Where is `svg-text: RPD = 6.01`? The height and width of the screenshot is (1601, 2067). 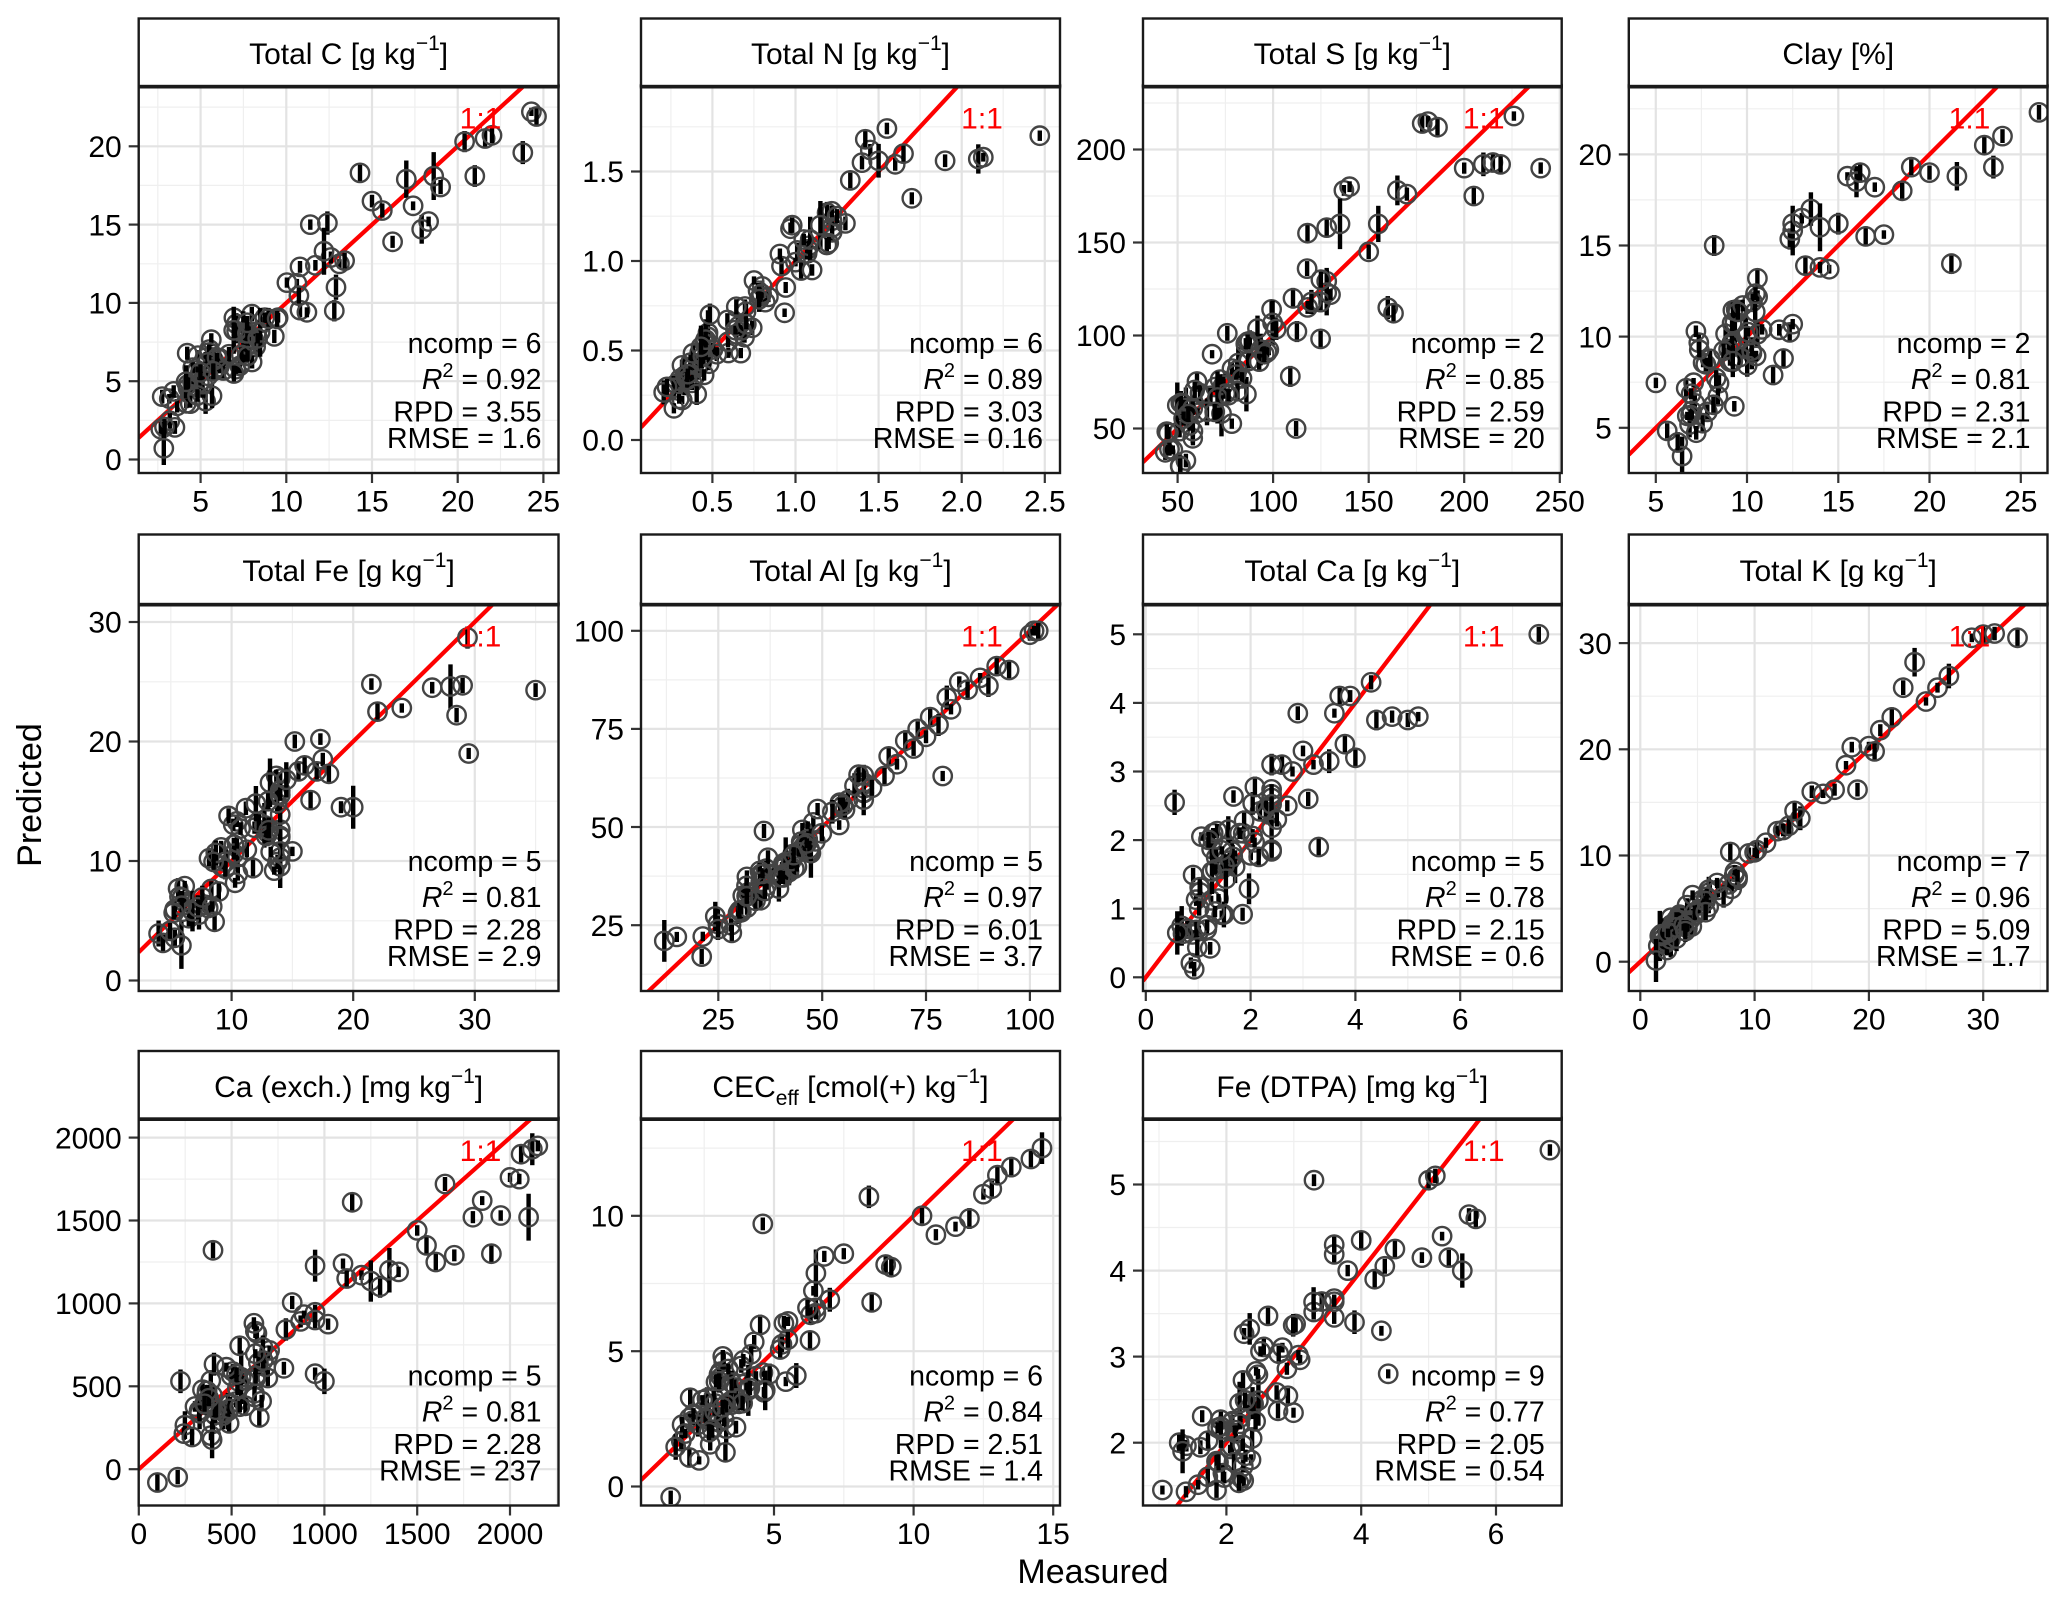
svg-text: RPD = 6.01 is located at coordinates (969, 931).